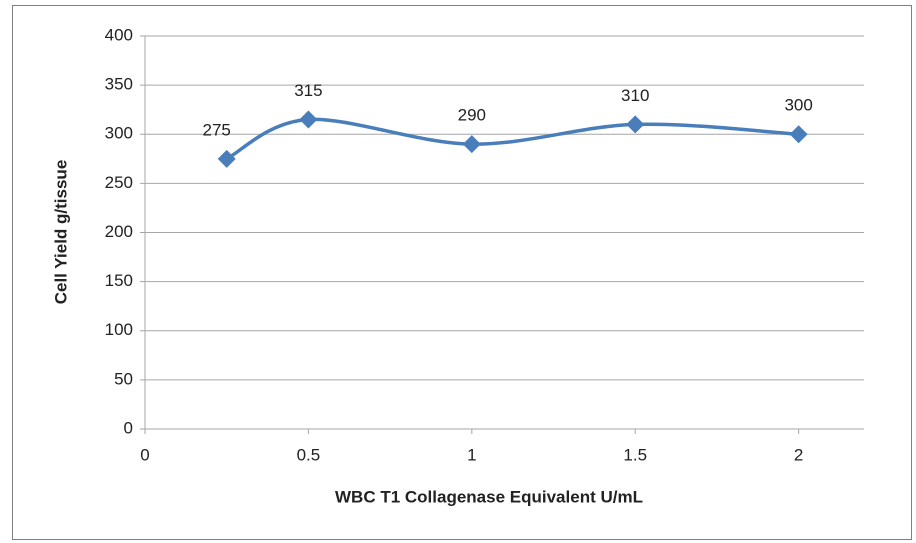 The height and width of the screenshot is (543, 916). What do you see at coordinates (308, 90) in the screenshot?
I see `data-label: 315` at bounding box center [308, 90].